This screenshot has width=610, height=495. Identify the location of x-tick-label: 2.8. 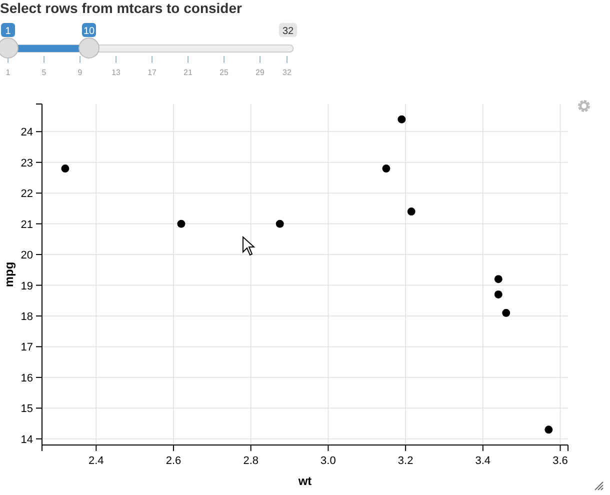
(250, 461).